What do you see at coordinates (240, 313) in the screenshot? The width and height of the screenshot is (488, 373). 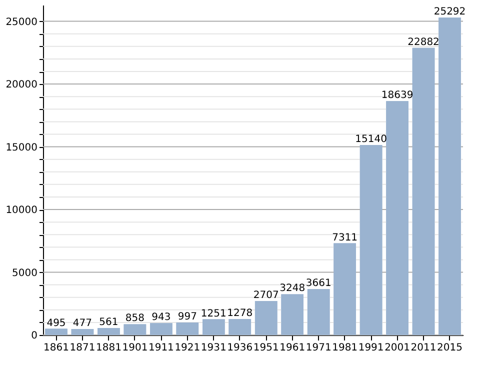 I see `data-label: 1278` at bounding box center [240, 313].